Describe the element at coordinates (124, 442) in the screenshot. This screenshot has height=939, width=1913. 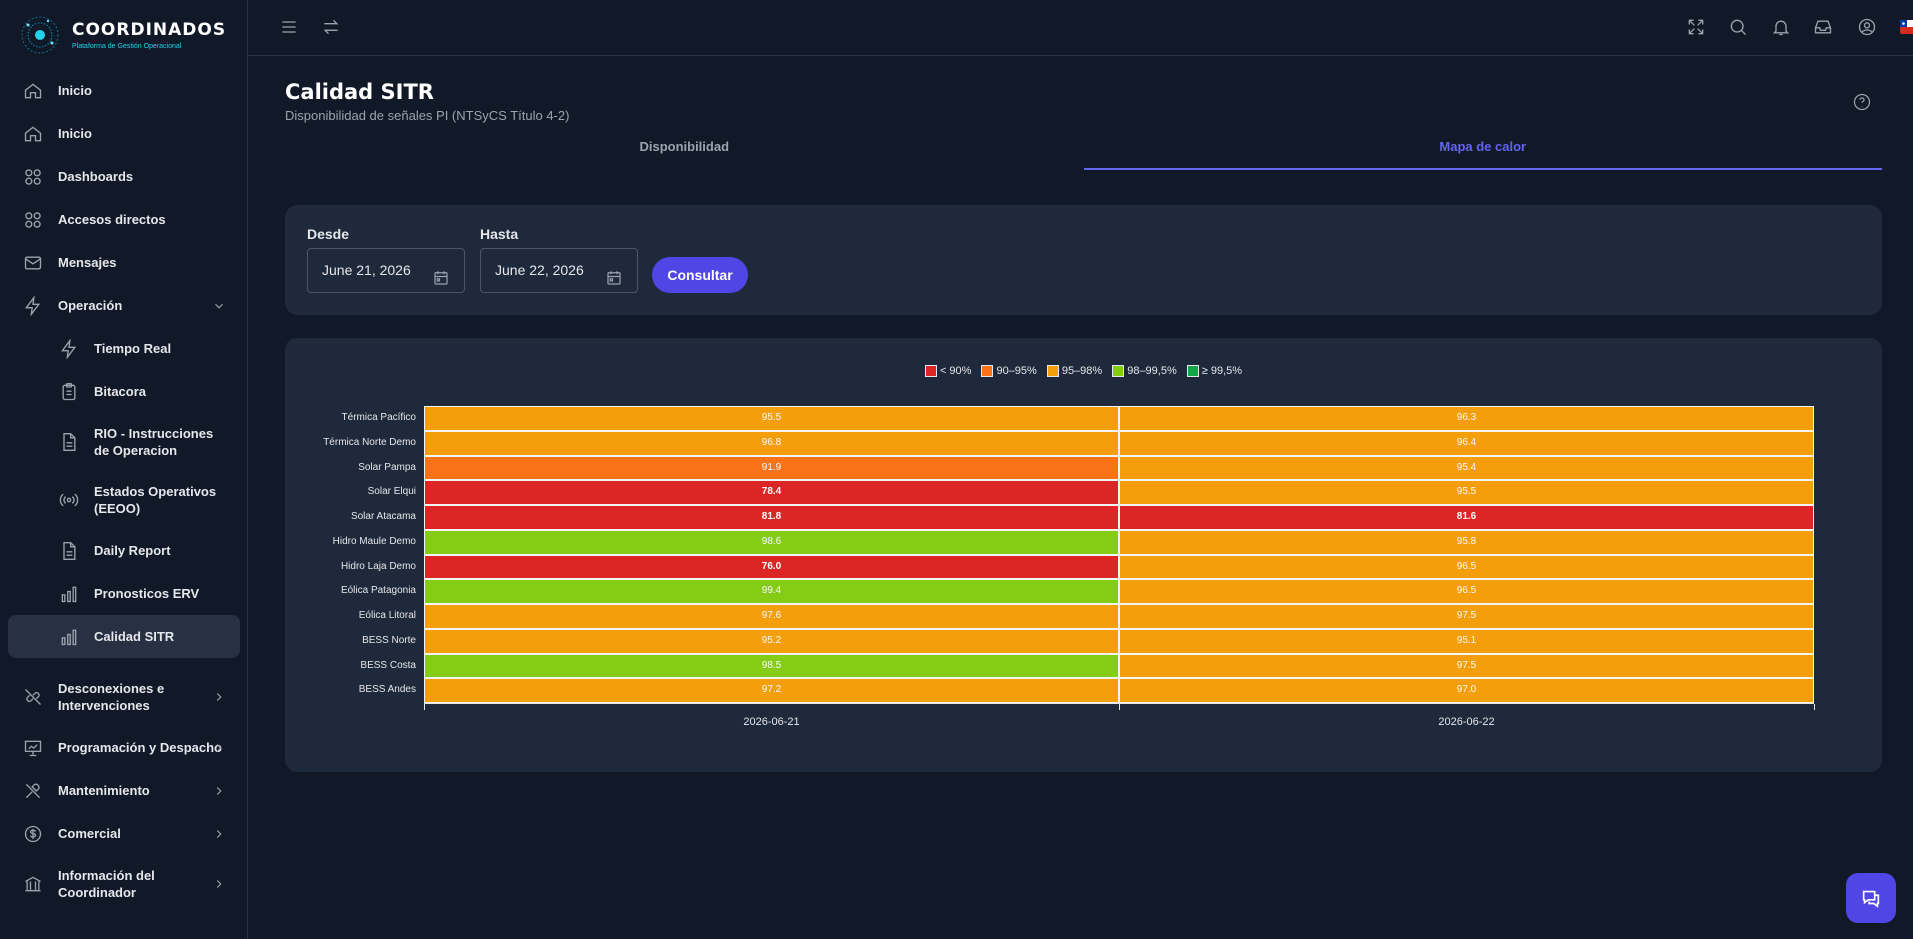
I see `sidebar-item-rio-instrucciones: RIO - Instrucciones de Operacion` at that location.